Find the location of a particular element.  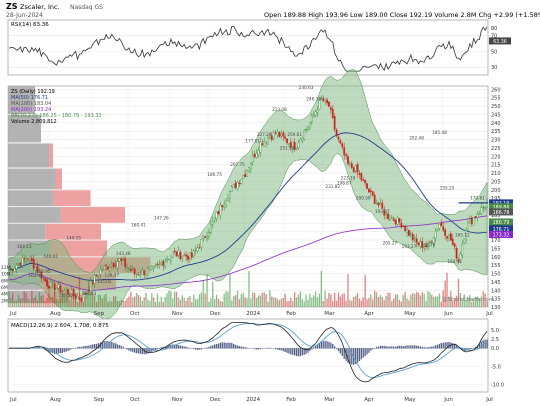

symbol: ZS is located at coordinates (12, 6).